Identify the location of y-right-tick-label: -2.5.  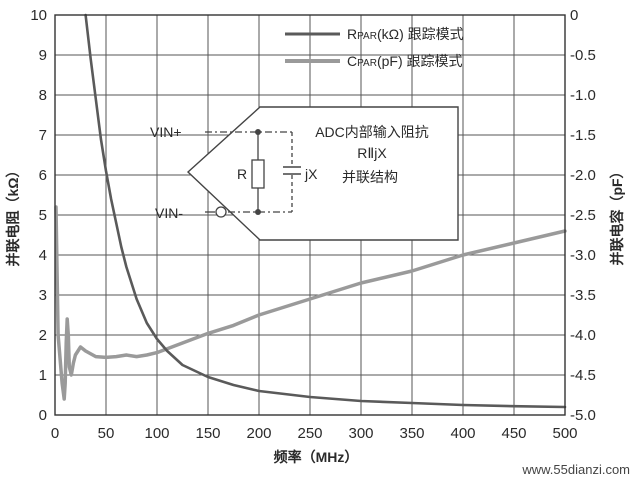
(583, 215).